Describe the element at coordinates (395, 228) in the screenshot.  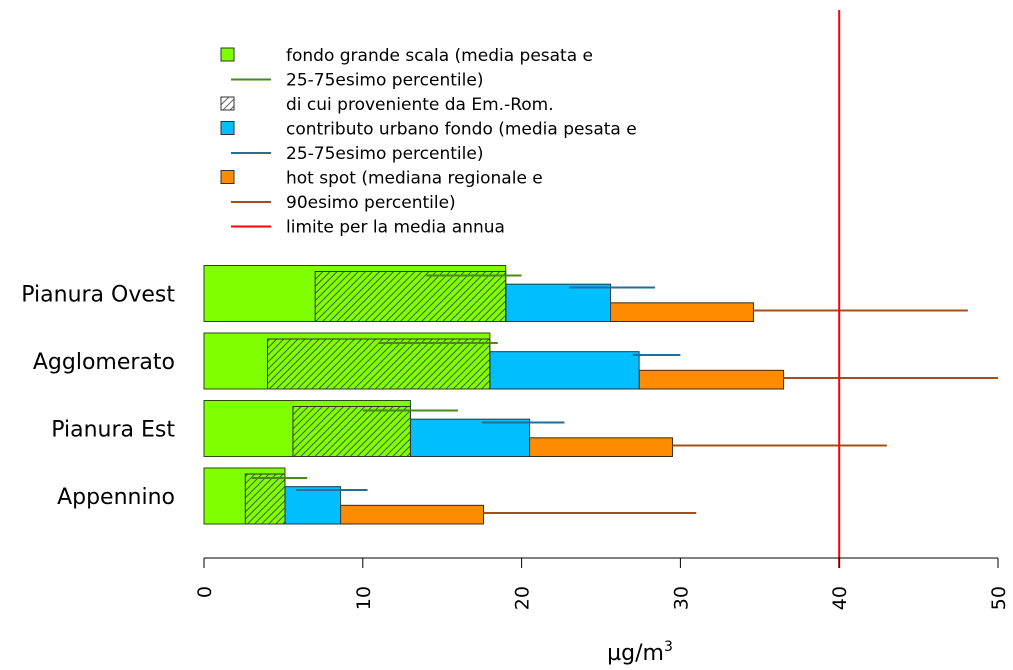
I see `legend-text-7: limite per la media annua` at that location.